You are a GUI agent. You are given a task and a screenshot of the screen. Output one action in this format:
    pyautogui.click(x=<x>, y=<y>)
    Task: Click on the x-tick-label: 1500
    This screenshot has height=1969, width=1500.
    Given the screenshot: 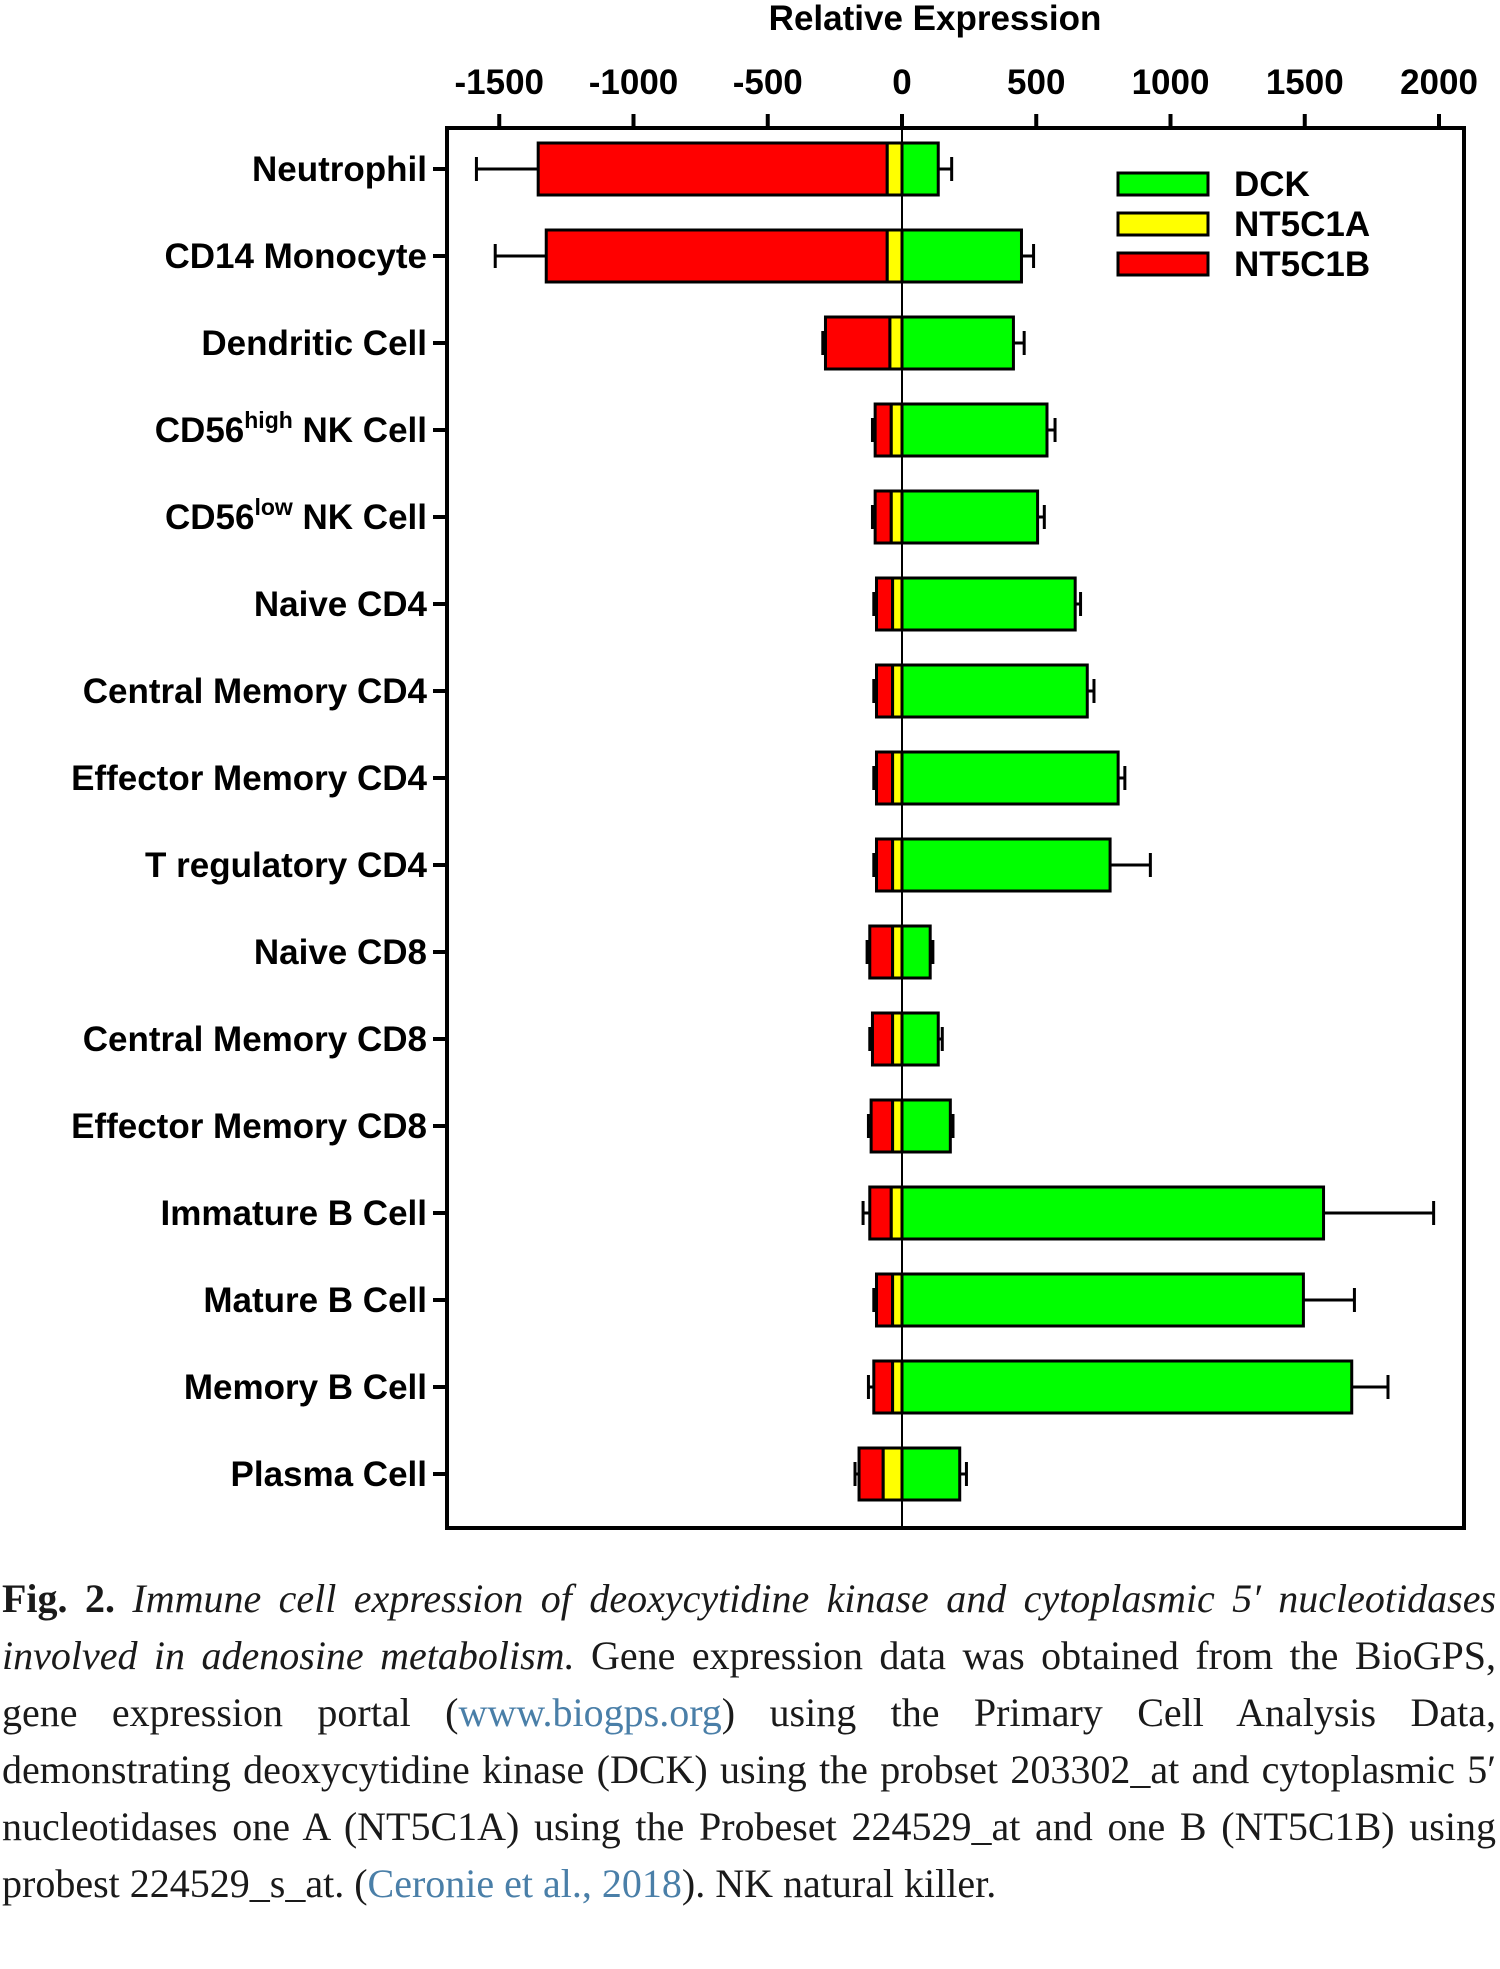 What is the action you would take?
    pyautogui.click(x=1305, y=82)
    